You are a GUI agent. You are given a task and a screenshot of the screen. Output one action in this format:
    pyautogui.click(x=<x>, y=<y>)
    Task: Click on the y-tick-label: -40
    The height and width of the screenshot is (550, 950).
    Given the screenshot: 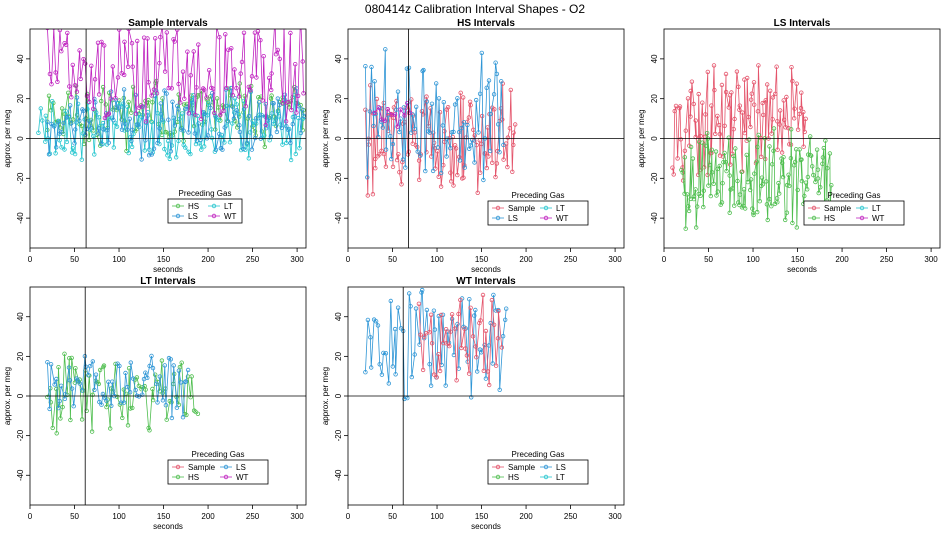 What is the action you would take?
    pyautogui.click(x=20, y=218)
    